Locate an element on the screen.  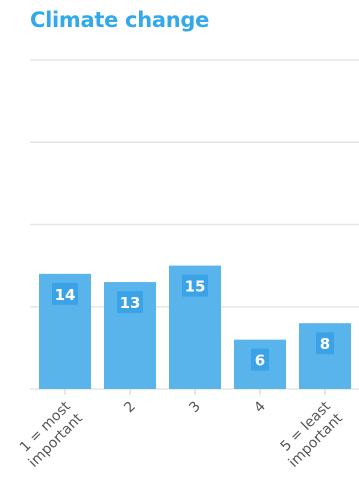
data-label: 13 is located at coordinates (130, 302).